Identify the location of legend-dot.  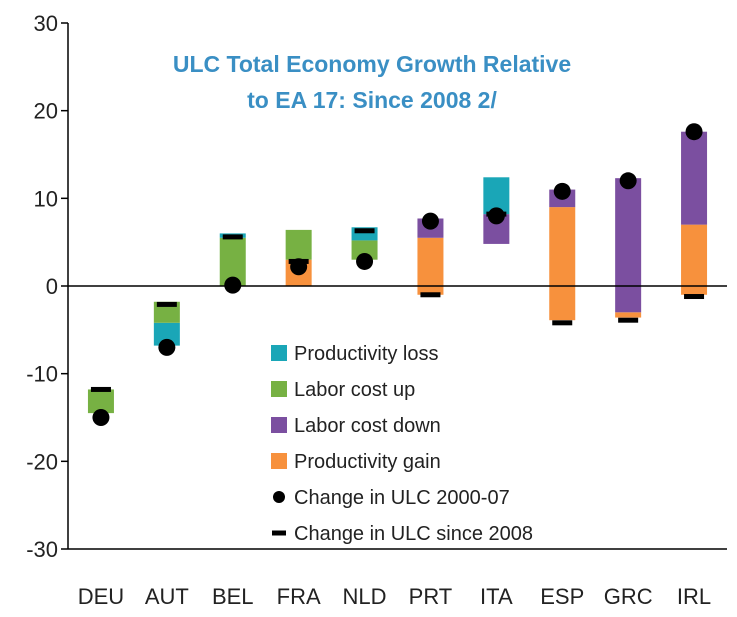
(279, 497).